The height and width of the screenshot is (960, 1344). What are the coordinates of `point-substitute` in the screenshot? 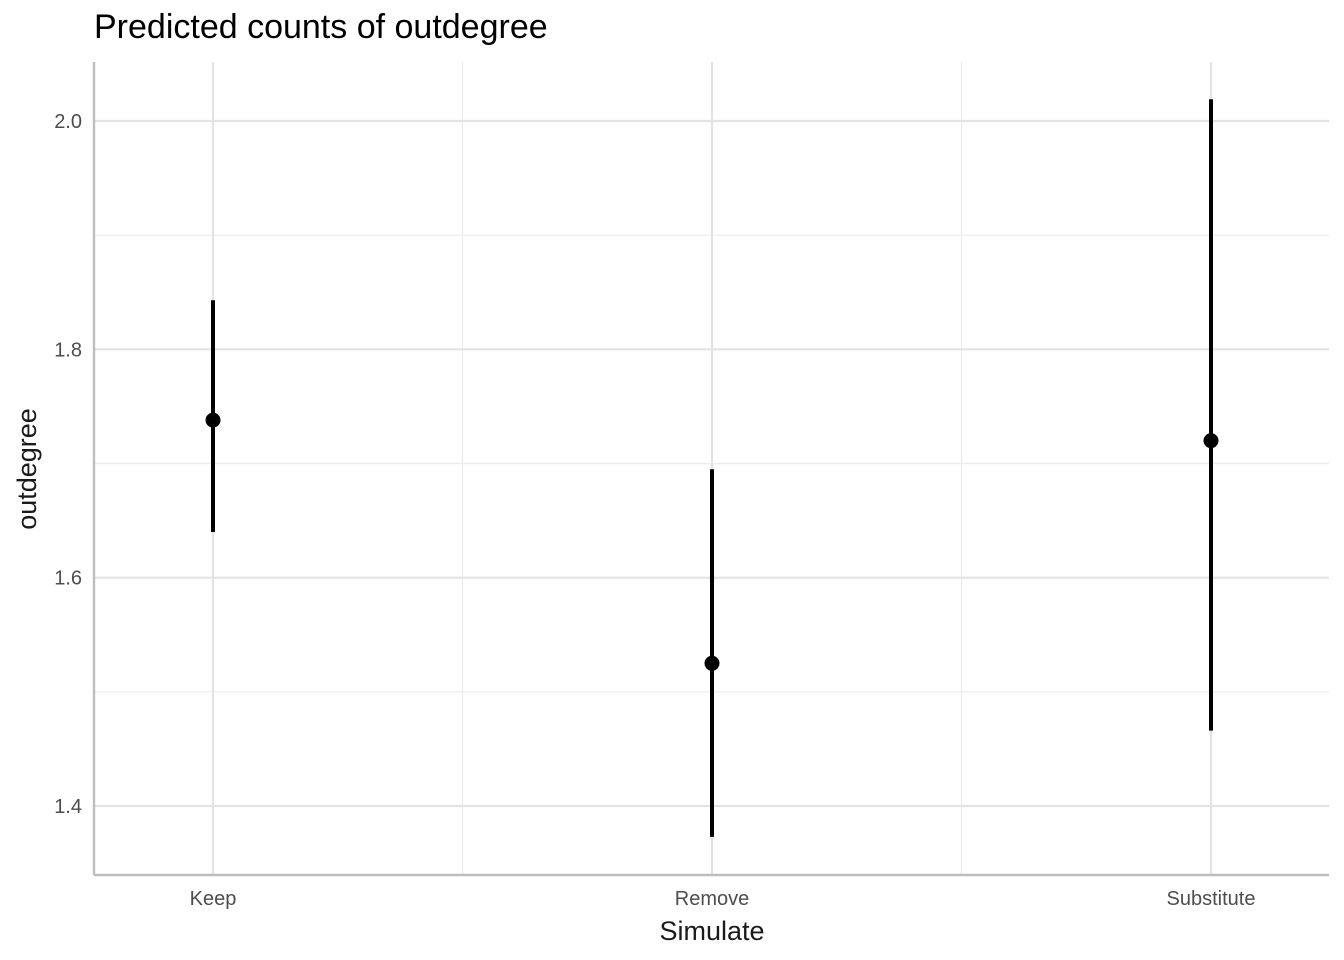 It's located at (1211, 441).